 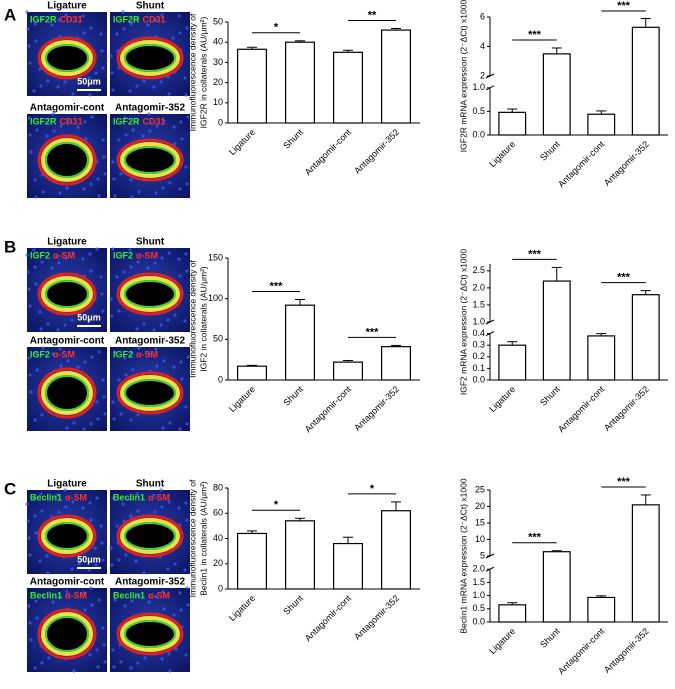 What do you see at coordinates (478, 608) in the screenshot?
I see `y-tick-label: 0.5` at bounding box center [478, 608].